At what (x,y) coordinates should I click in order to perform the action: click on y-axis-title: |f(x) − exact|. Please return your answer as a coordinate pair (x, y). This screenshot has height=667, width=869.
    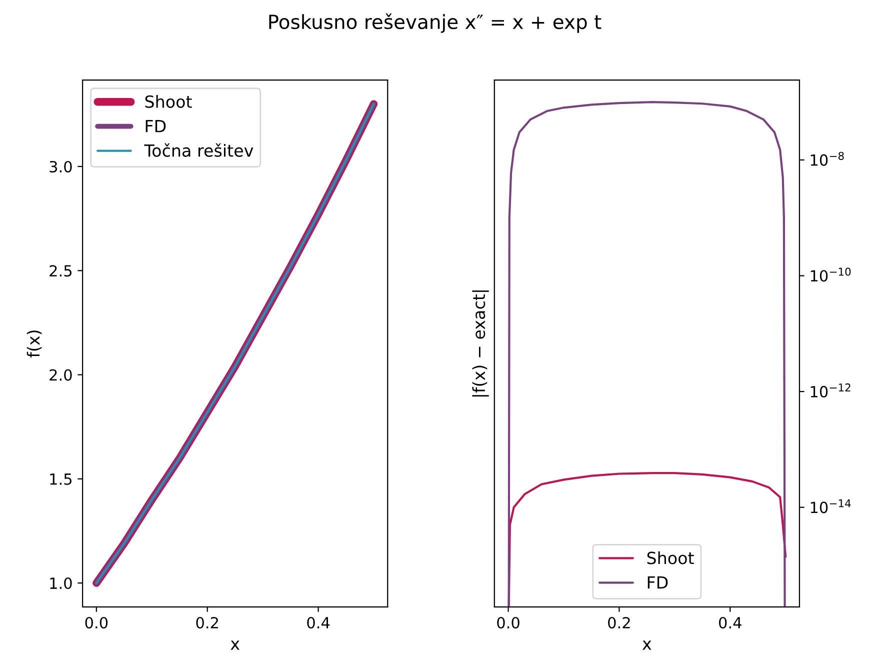
    Looking at the image, I should click on (480, 343).